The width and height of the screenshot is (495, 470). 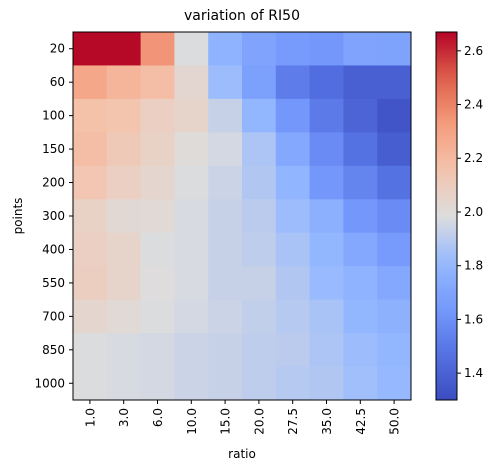 I want to click on colorbar-ticks: 1.4 1.6 1.8 2.0 2.2 2.4 2.6, so click(x=470, y=212).